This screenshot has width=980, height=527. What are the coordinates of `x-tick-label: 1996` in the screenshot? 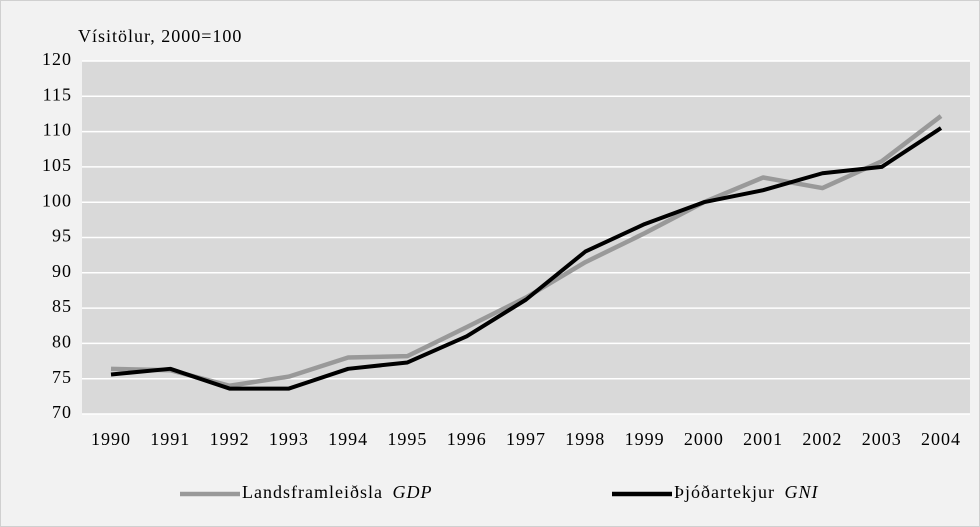 It's located at (467, 439).